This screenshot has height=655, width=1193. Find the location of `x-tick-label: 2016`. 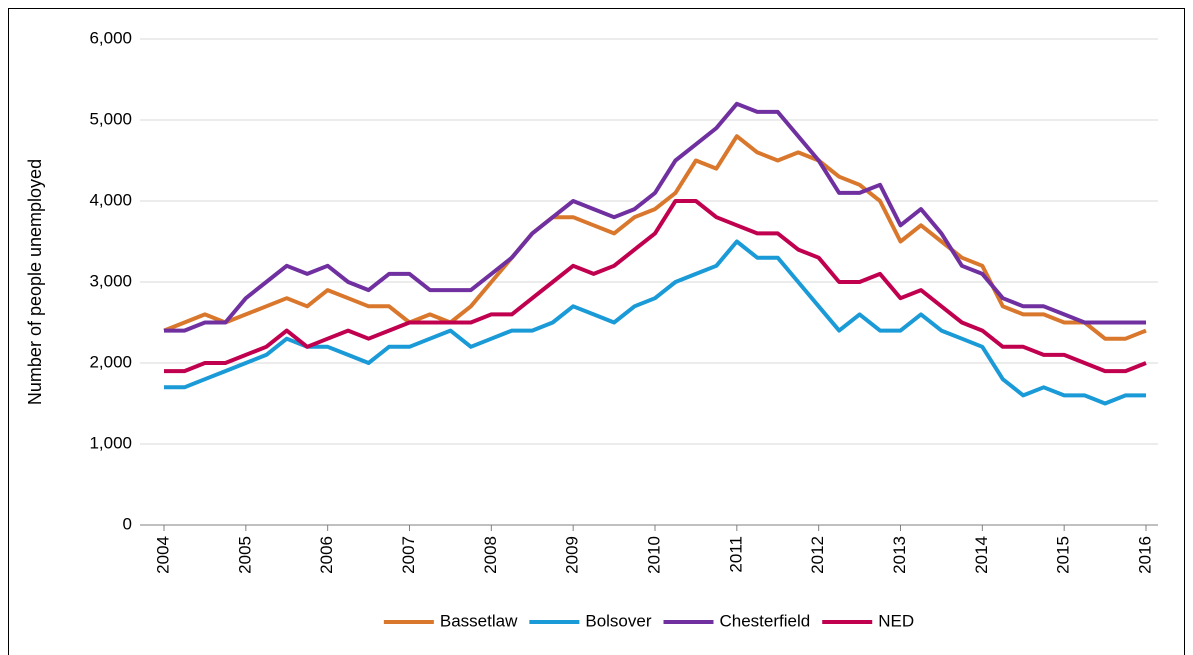

x-tick-label: 2016 is located at coordinates (1144, 555).